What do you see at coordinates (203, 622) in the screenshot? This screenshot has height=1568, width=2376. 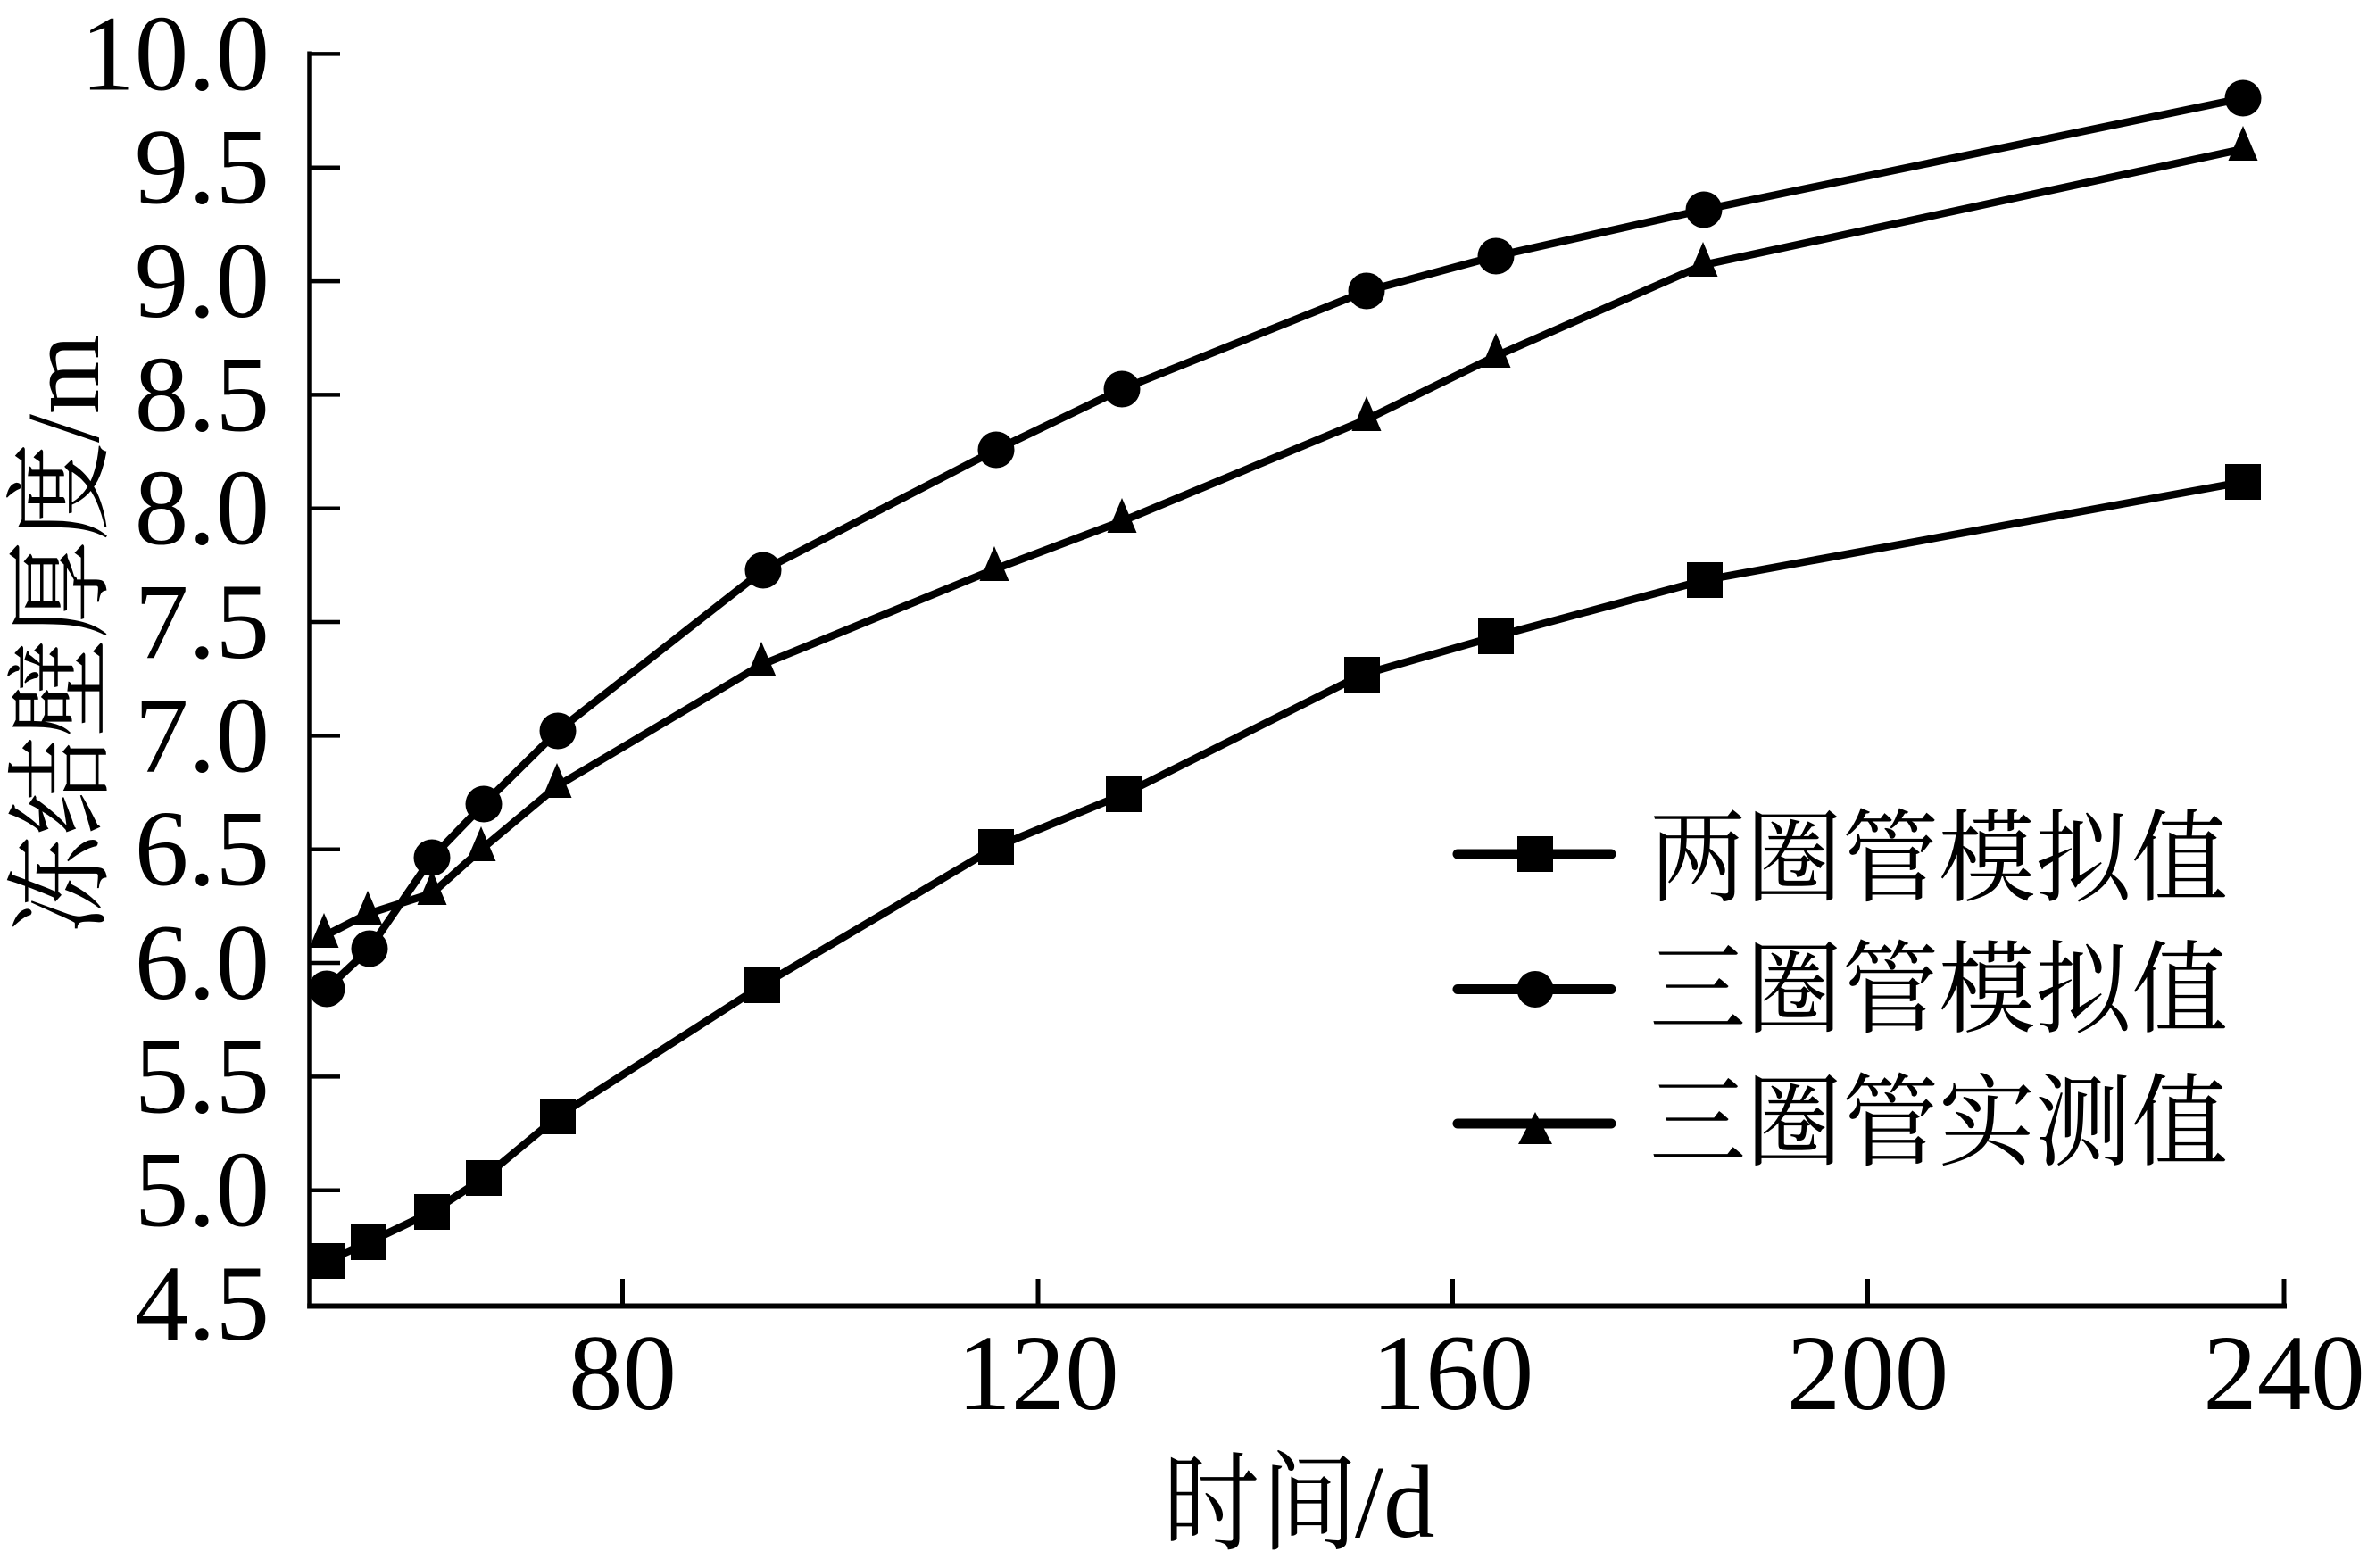 I see `svg-text: 7.5` at bounding box center [203, 622].